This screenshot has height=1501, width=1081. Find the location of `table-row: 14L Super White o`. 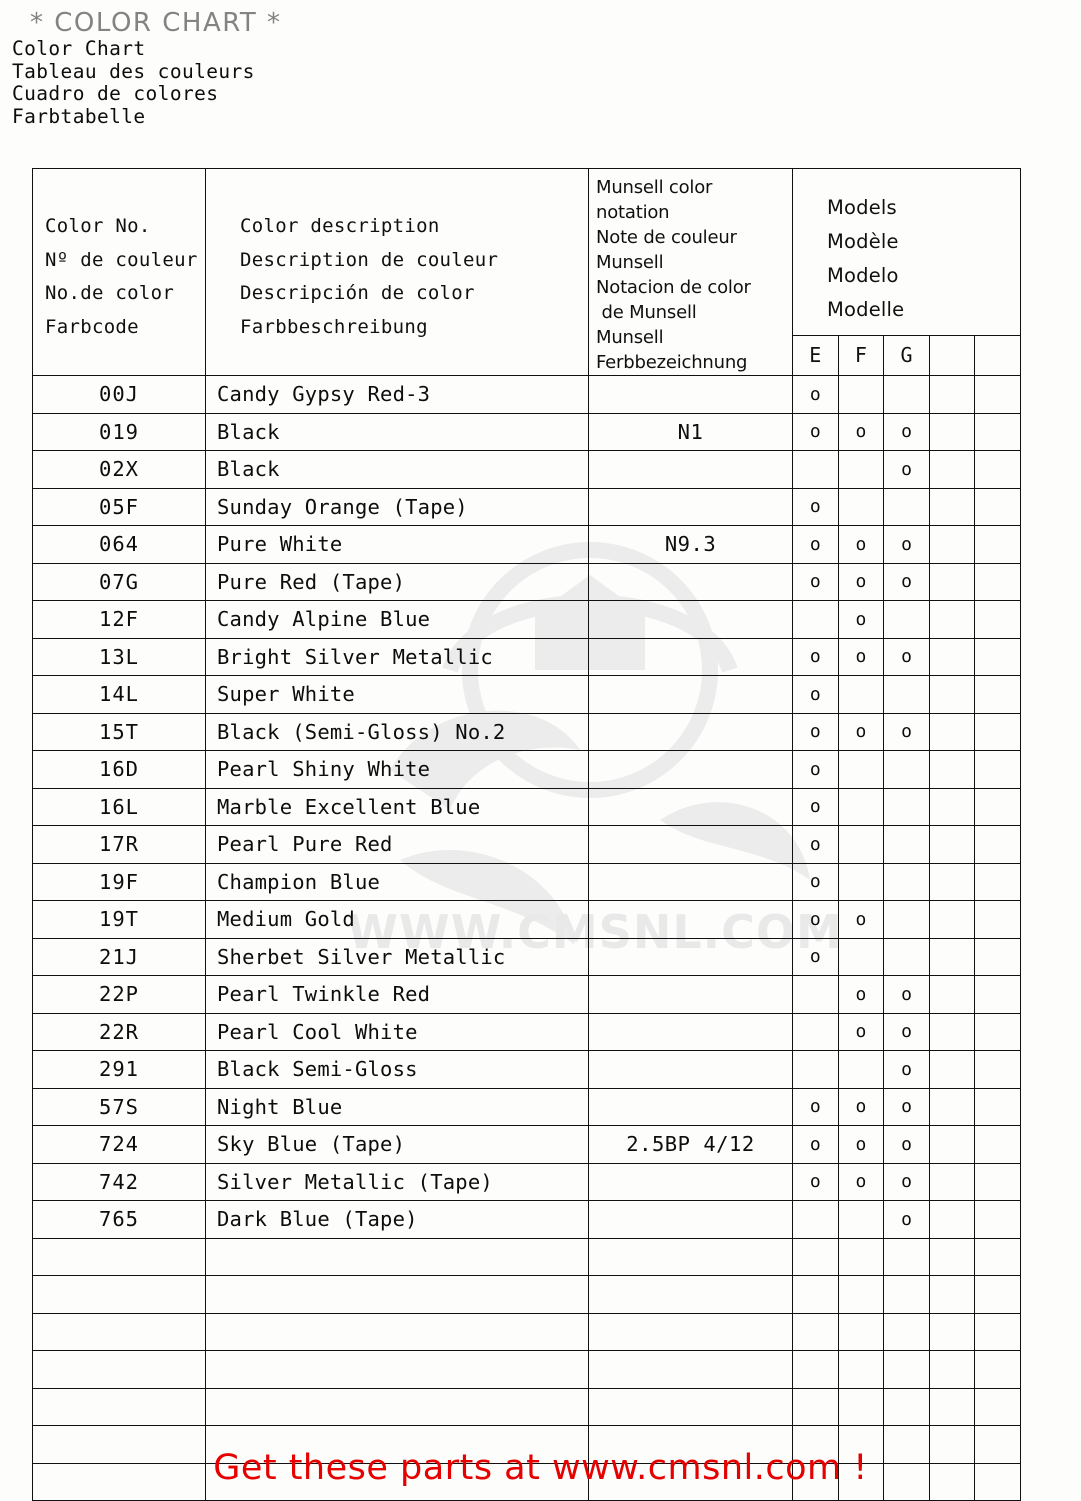

table-row: 14L Super White o is located at coordinates (526, 694).